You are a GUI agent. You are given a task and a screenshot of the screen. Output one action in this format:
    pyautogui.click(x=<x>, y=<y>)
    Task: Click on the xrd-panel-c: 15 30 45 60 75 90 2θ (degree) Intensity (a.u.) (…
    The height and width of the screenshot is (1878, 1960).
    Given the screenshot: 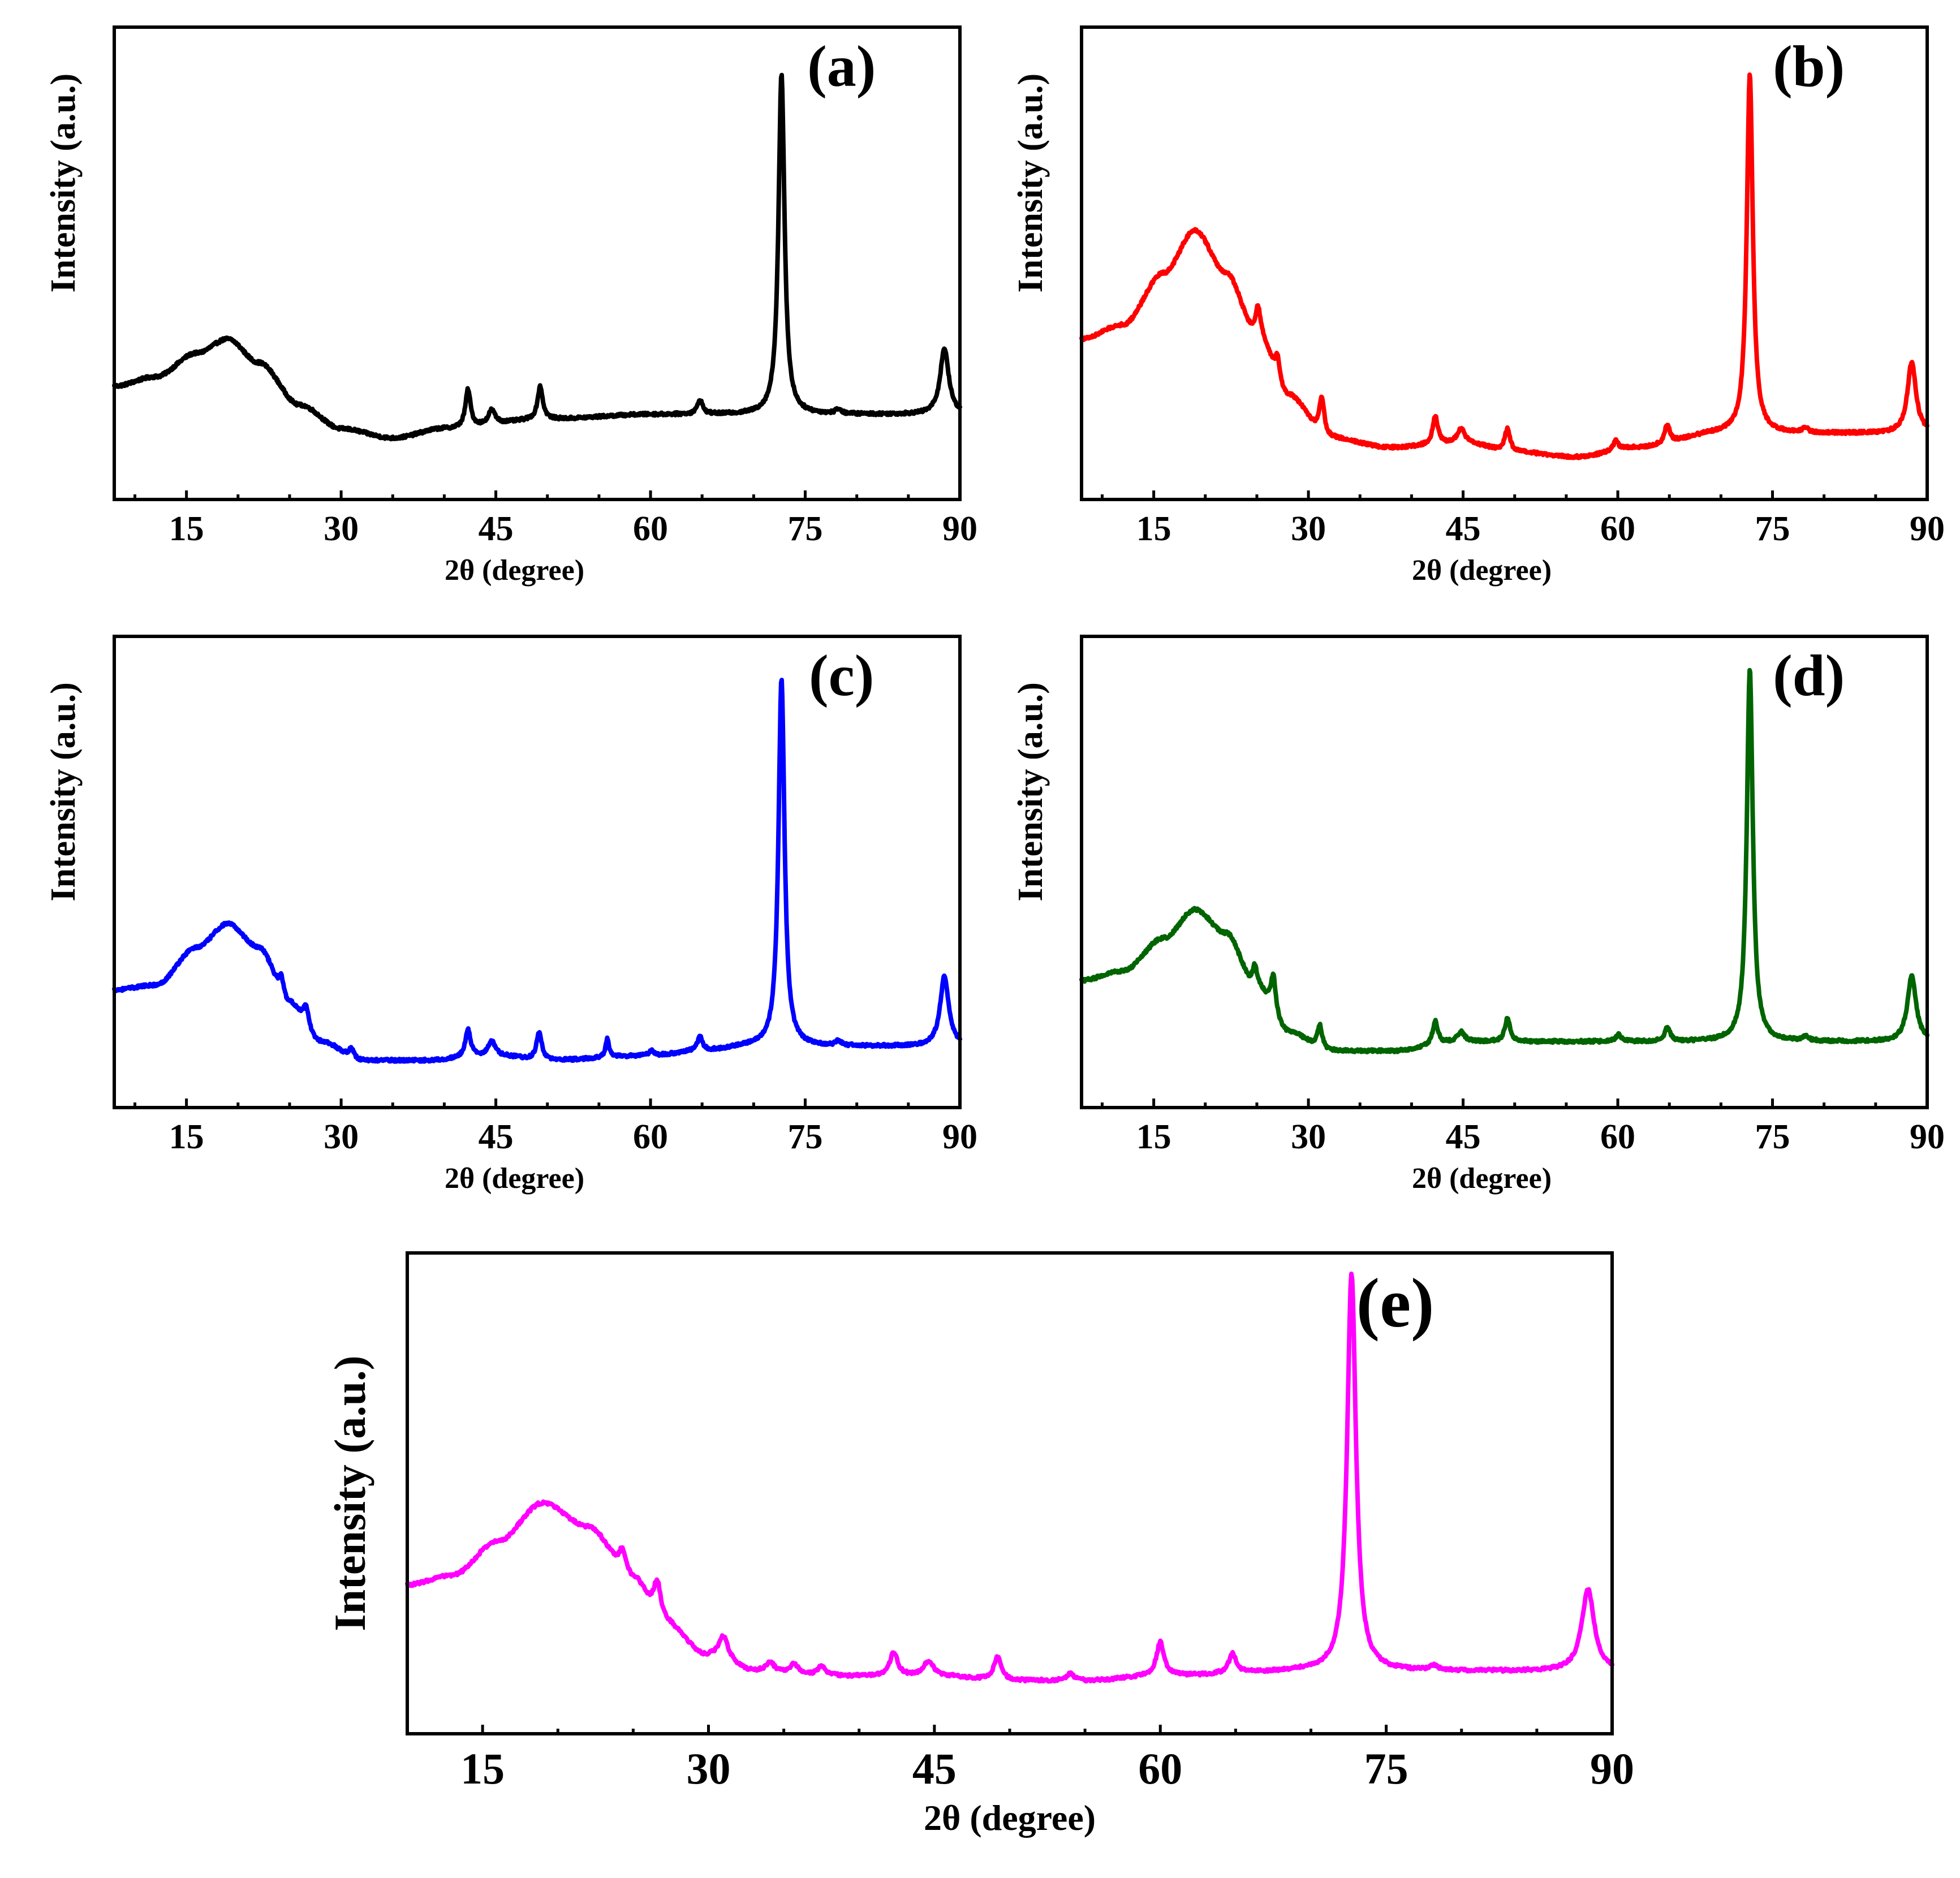 What is the action you would take?
    pyautogui.click(x=510, y=915)
    